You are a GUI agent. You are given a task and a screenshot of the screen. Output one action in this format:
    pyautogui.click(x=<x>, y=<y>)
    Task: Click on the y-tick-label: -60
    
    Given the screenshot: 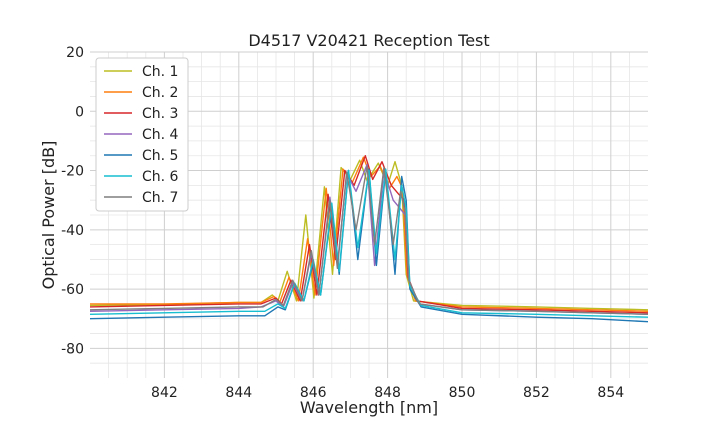 What is the action you would take?
    pyautogui.click(x=72, y=290)
    